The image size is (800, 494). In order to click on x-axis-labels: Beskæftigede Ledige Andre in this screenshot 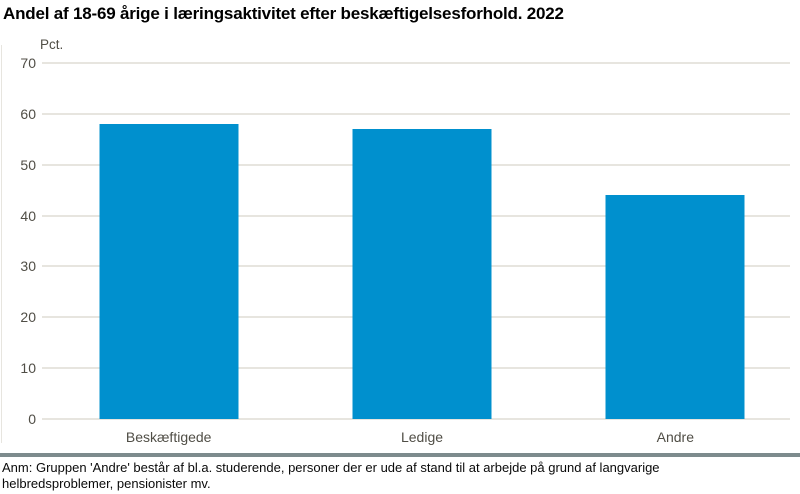, I will do `click(421, 437)`.